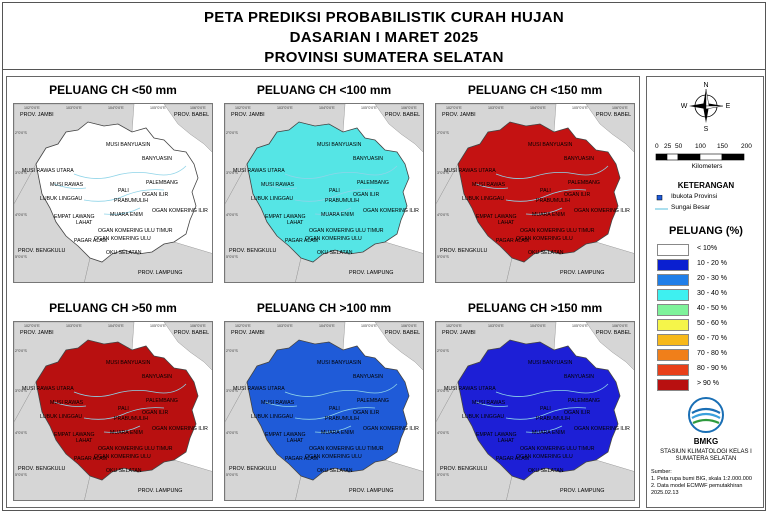 The width and height of the screenshot is (768, 513). What do you see at coordinates (155, 195) in the screenshot?
I see `region-label: OGAN ILIR` at bounding box center [155, 195].